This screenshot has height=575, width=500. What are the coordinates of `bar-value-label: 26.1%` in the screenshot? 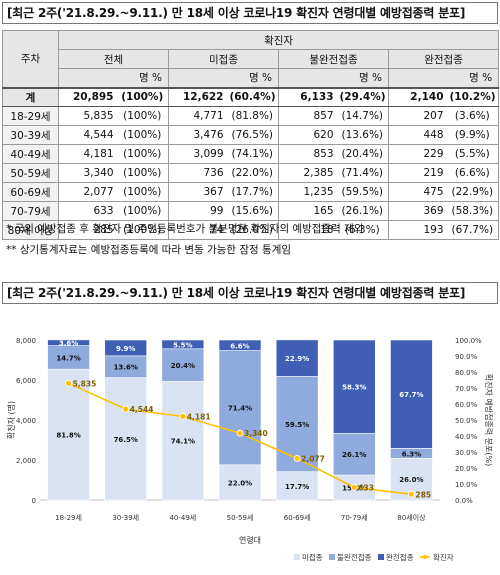 It's located at (354, 455).